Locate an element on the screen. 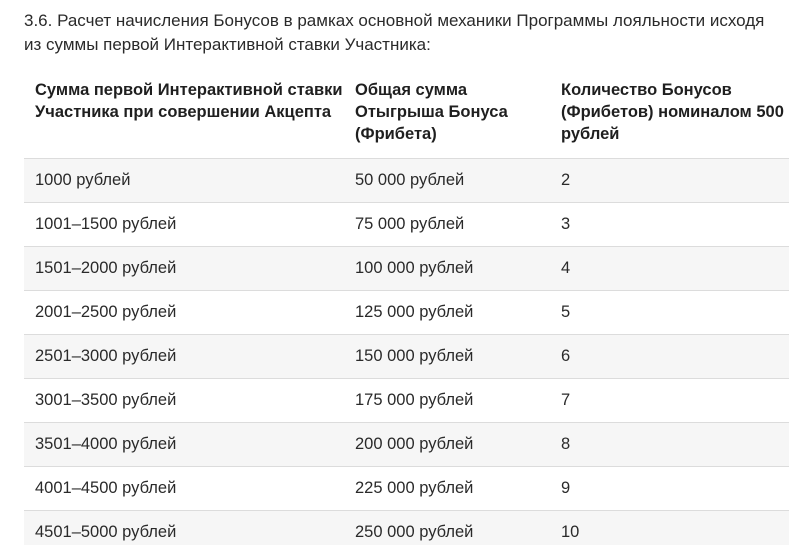 The height and width of the screenshot is (545, 789). table-row: 2001–2500 рублей 125 000 рублей 5 is located at coordinates (406, 312).